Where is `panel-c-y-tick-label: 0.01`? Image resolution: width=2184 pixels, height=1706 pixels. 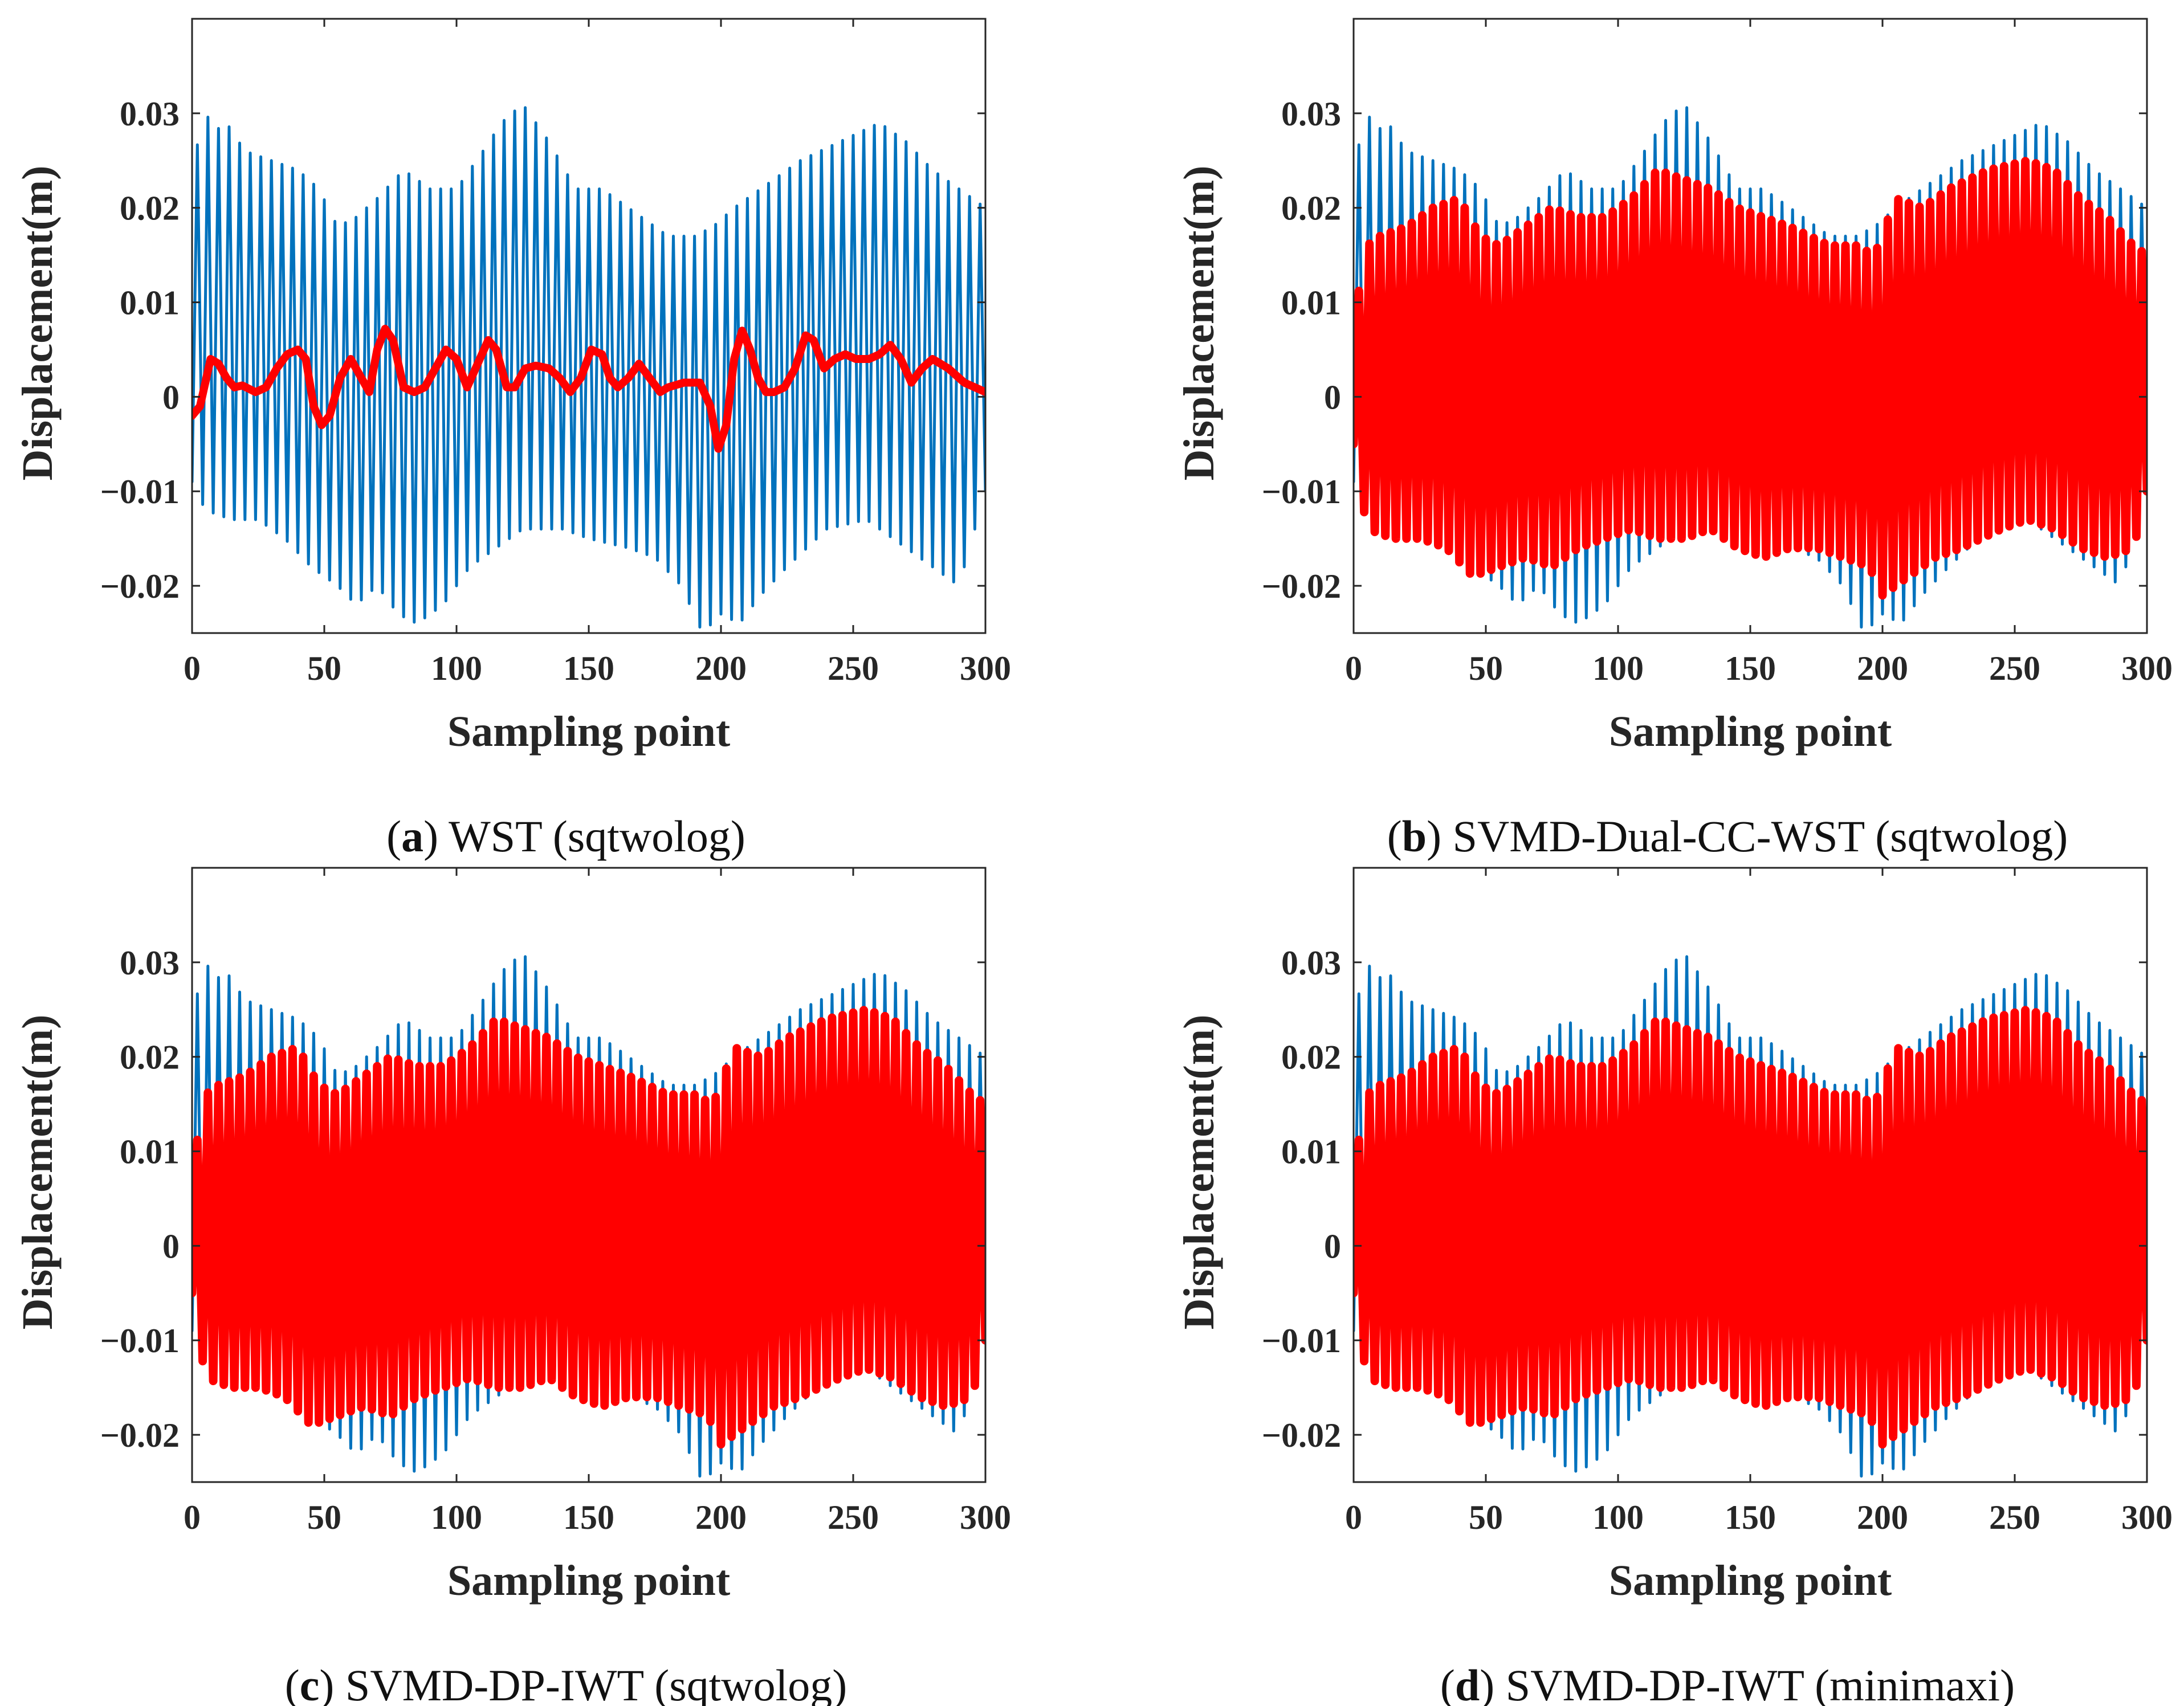
panel-c-y-tick-label: 0.01 is located at coordinates (150, 1152).